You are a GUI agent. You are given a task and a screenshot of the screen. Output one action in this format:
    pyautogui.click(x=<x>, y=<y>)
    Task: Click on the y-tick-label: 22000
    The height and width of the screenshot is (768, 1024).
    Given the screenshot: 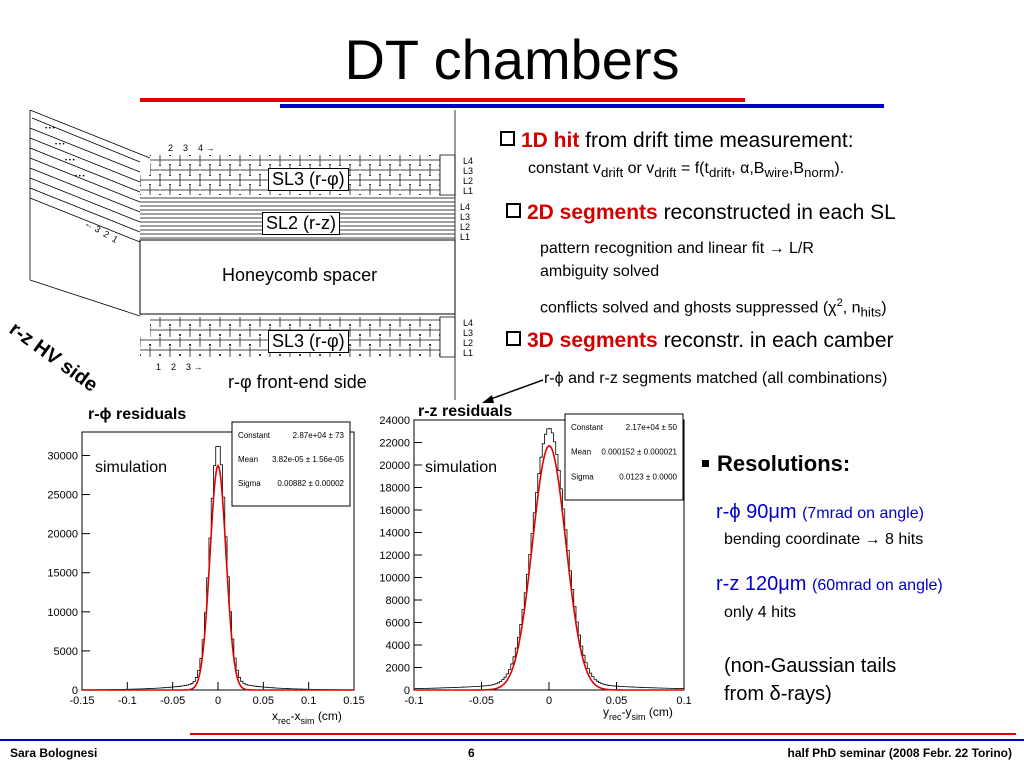 What is the action you would take?
    pyautogui.click(x=394, y=444)
    